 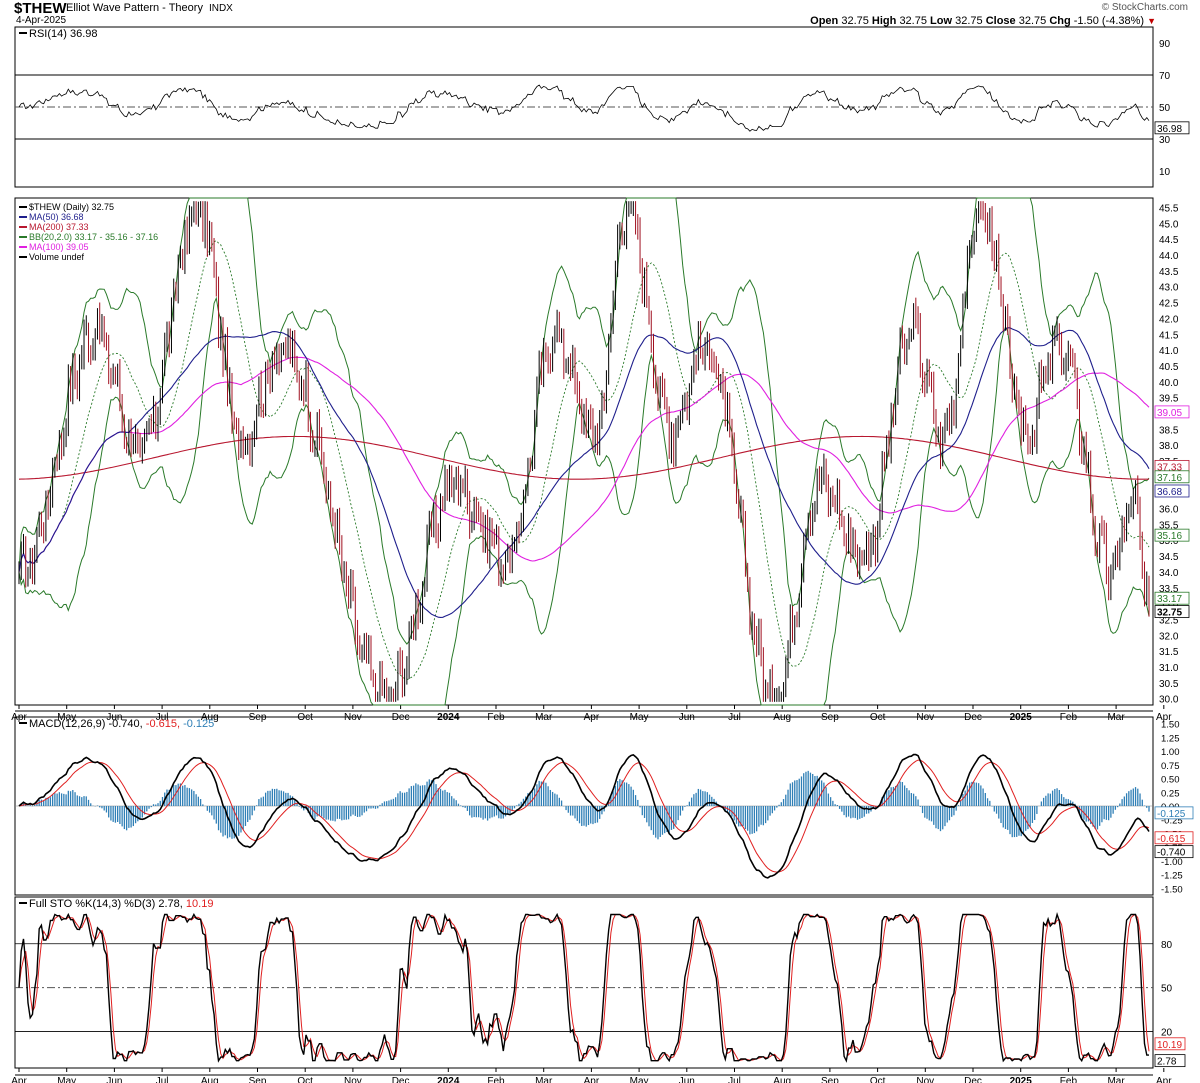 I want to click on macd-signal-line, so click(x=584, y=816).